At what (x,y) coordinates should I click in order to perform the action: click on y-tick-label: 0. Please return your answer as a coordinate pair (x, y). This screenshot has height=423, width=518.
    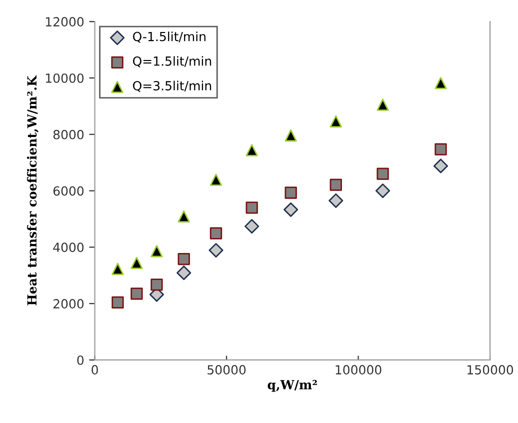
    Looking at the image, I should click on (80, 360).